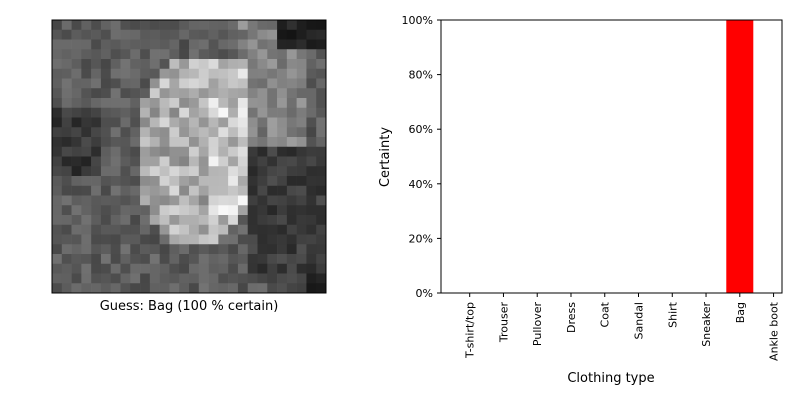 Image resolution: width=800 pixels, height=400 pixels. Describe the element at coordinates (189, 306) in the screenshot. I see `image-caption: Guess: Bag (100 % certain)` at that location.